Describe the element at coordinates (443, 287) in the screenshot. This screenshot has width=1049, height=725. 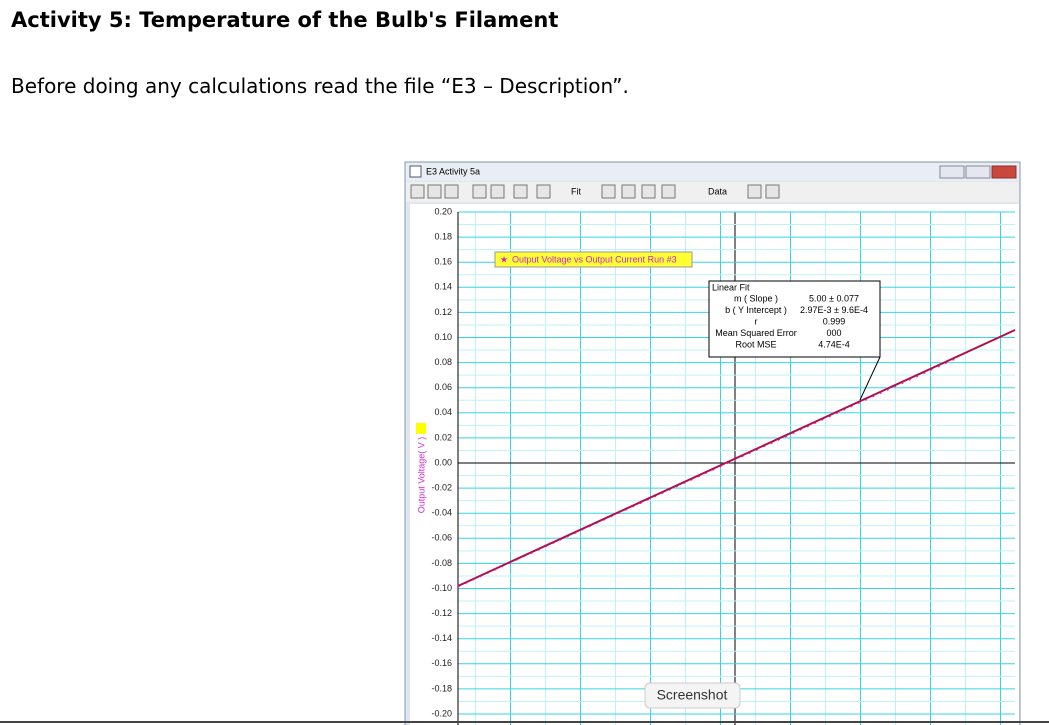
I see `y-tick-label: 0.14` at that location.